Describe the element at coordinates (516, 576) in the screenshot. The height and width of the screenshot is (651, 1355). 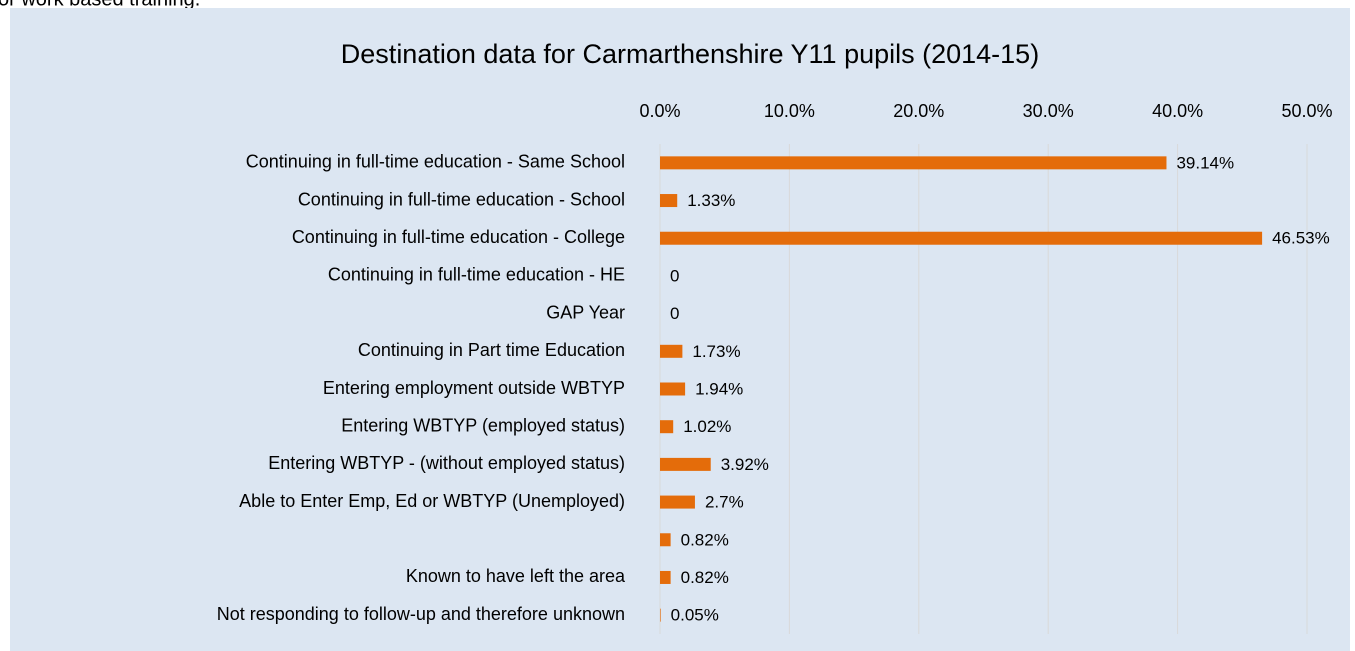
I see `y-tick-label: Known to have left the area` at that location.